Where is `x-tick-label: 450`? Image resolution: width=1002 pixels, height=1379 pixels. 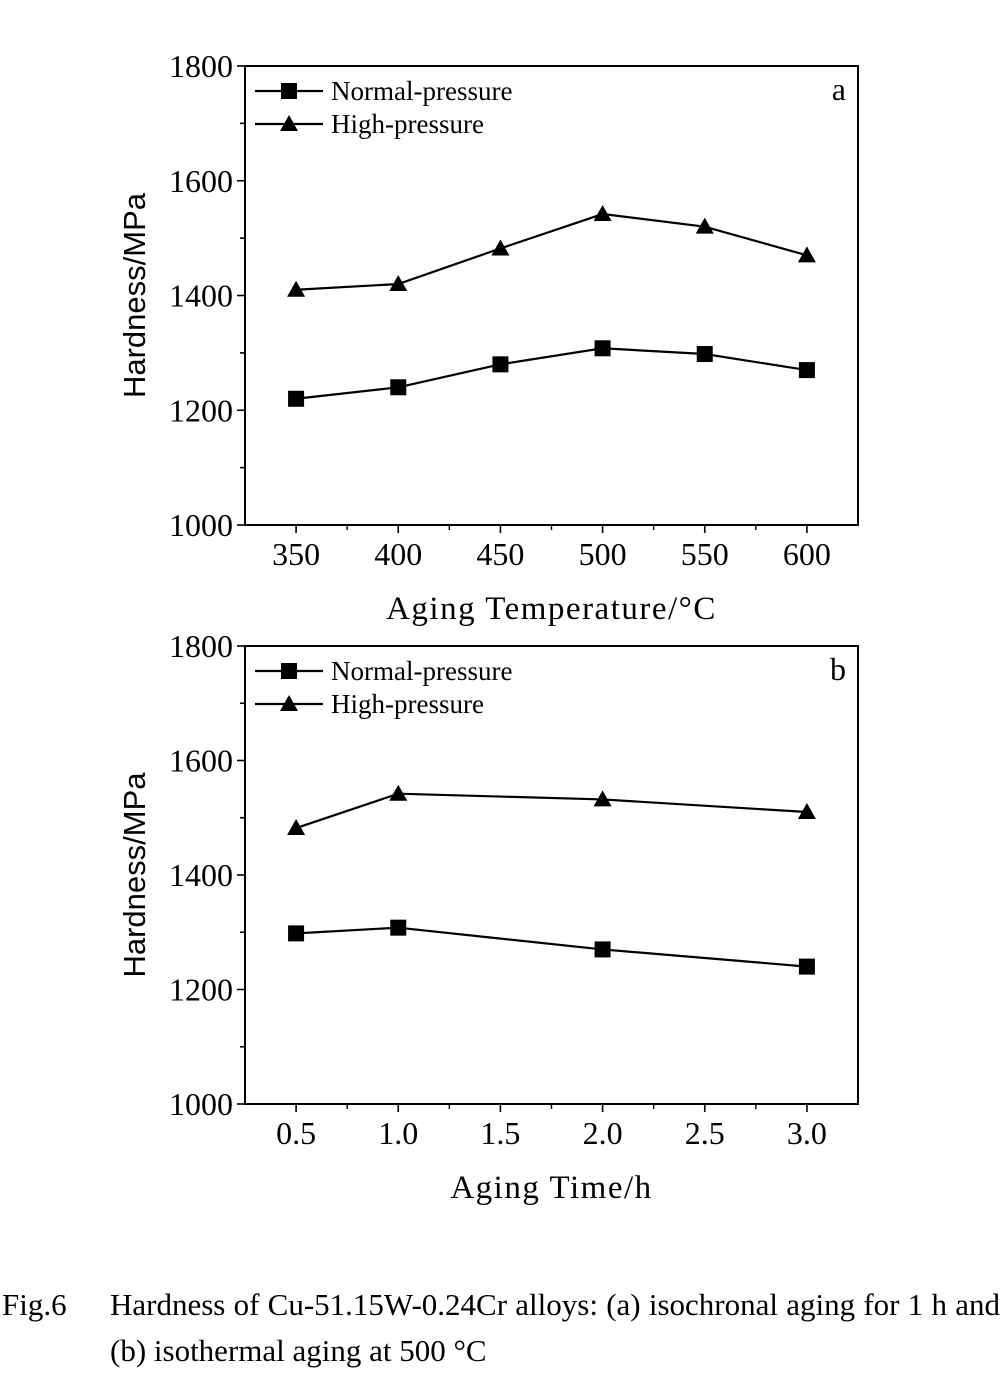
x-tick-label: 450 is located at coordinates (500, 554).